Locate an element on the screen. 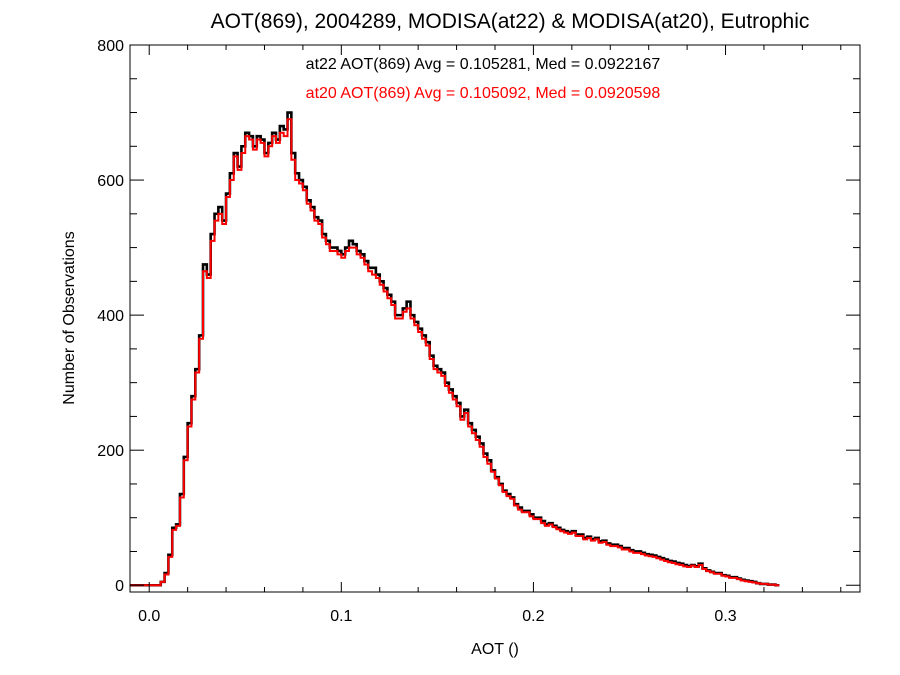 The image size is (900, 675). y-tick-label: 200 is located at coordinates (110, 451).